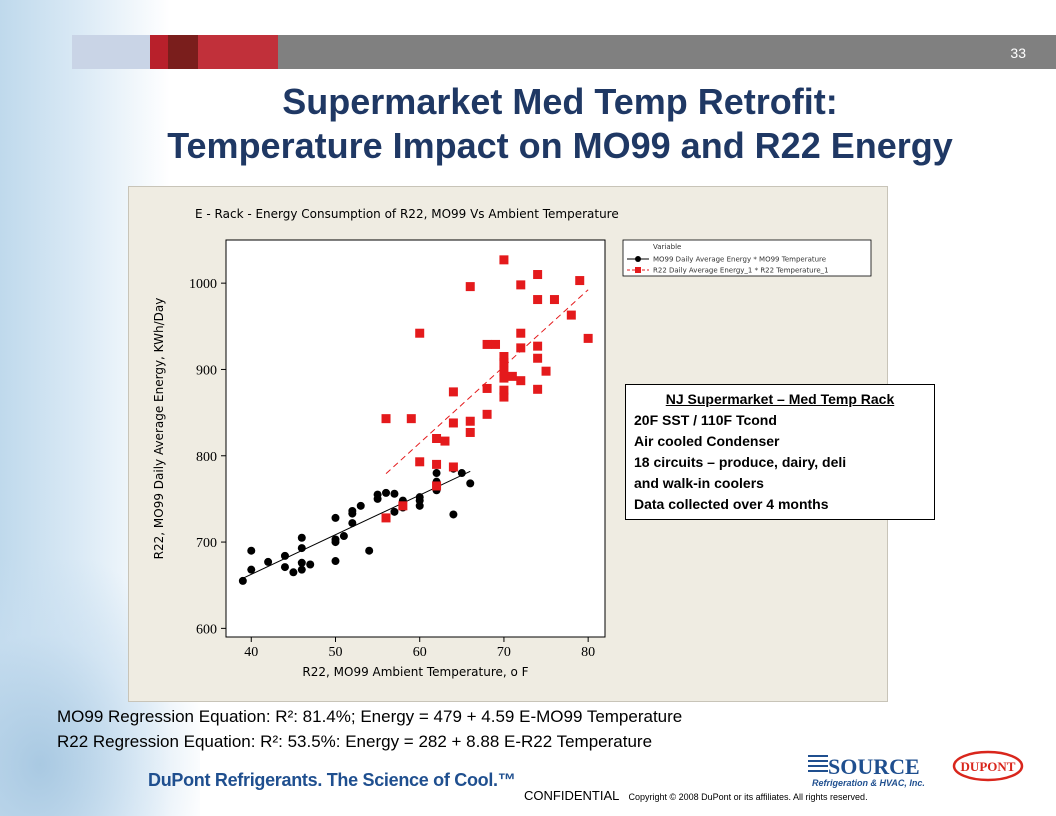  Describe the element at coordinates (487, 382) in the screenshot. I see `r22-fit-line` at that location.